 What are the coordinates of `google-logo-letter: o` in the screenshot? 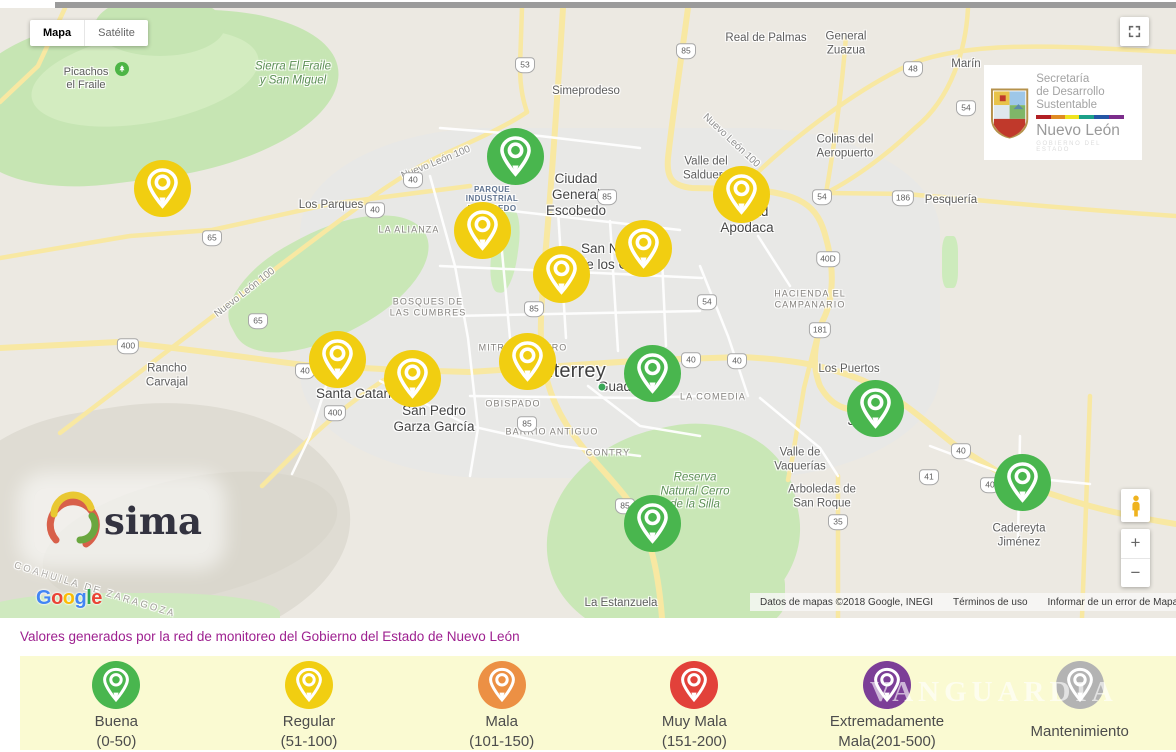 It's located at (68, 598).